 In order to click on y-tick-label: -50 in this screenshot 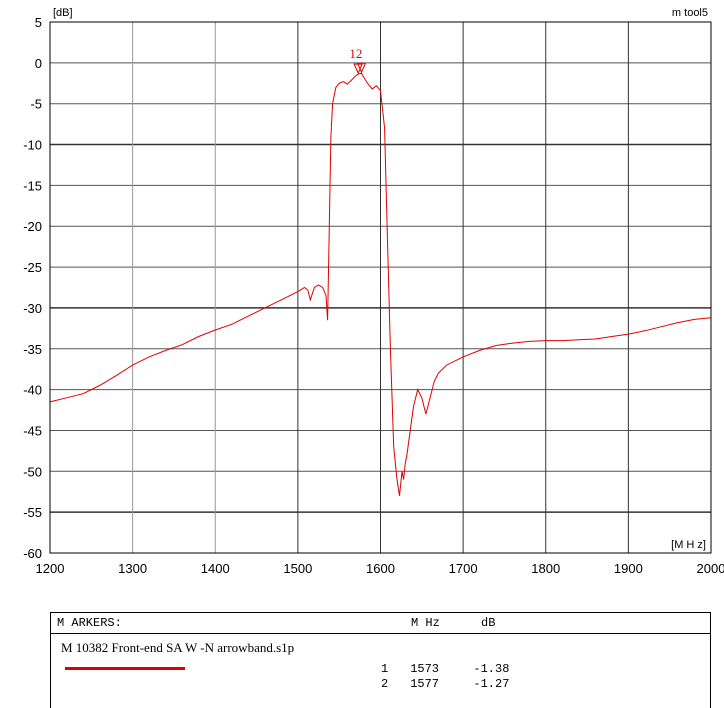, I will do `click(32, 471)`.